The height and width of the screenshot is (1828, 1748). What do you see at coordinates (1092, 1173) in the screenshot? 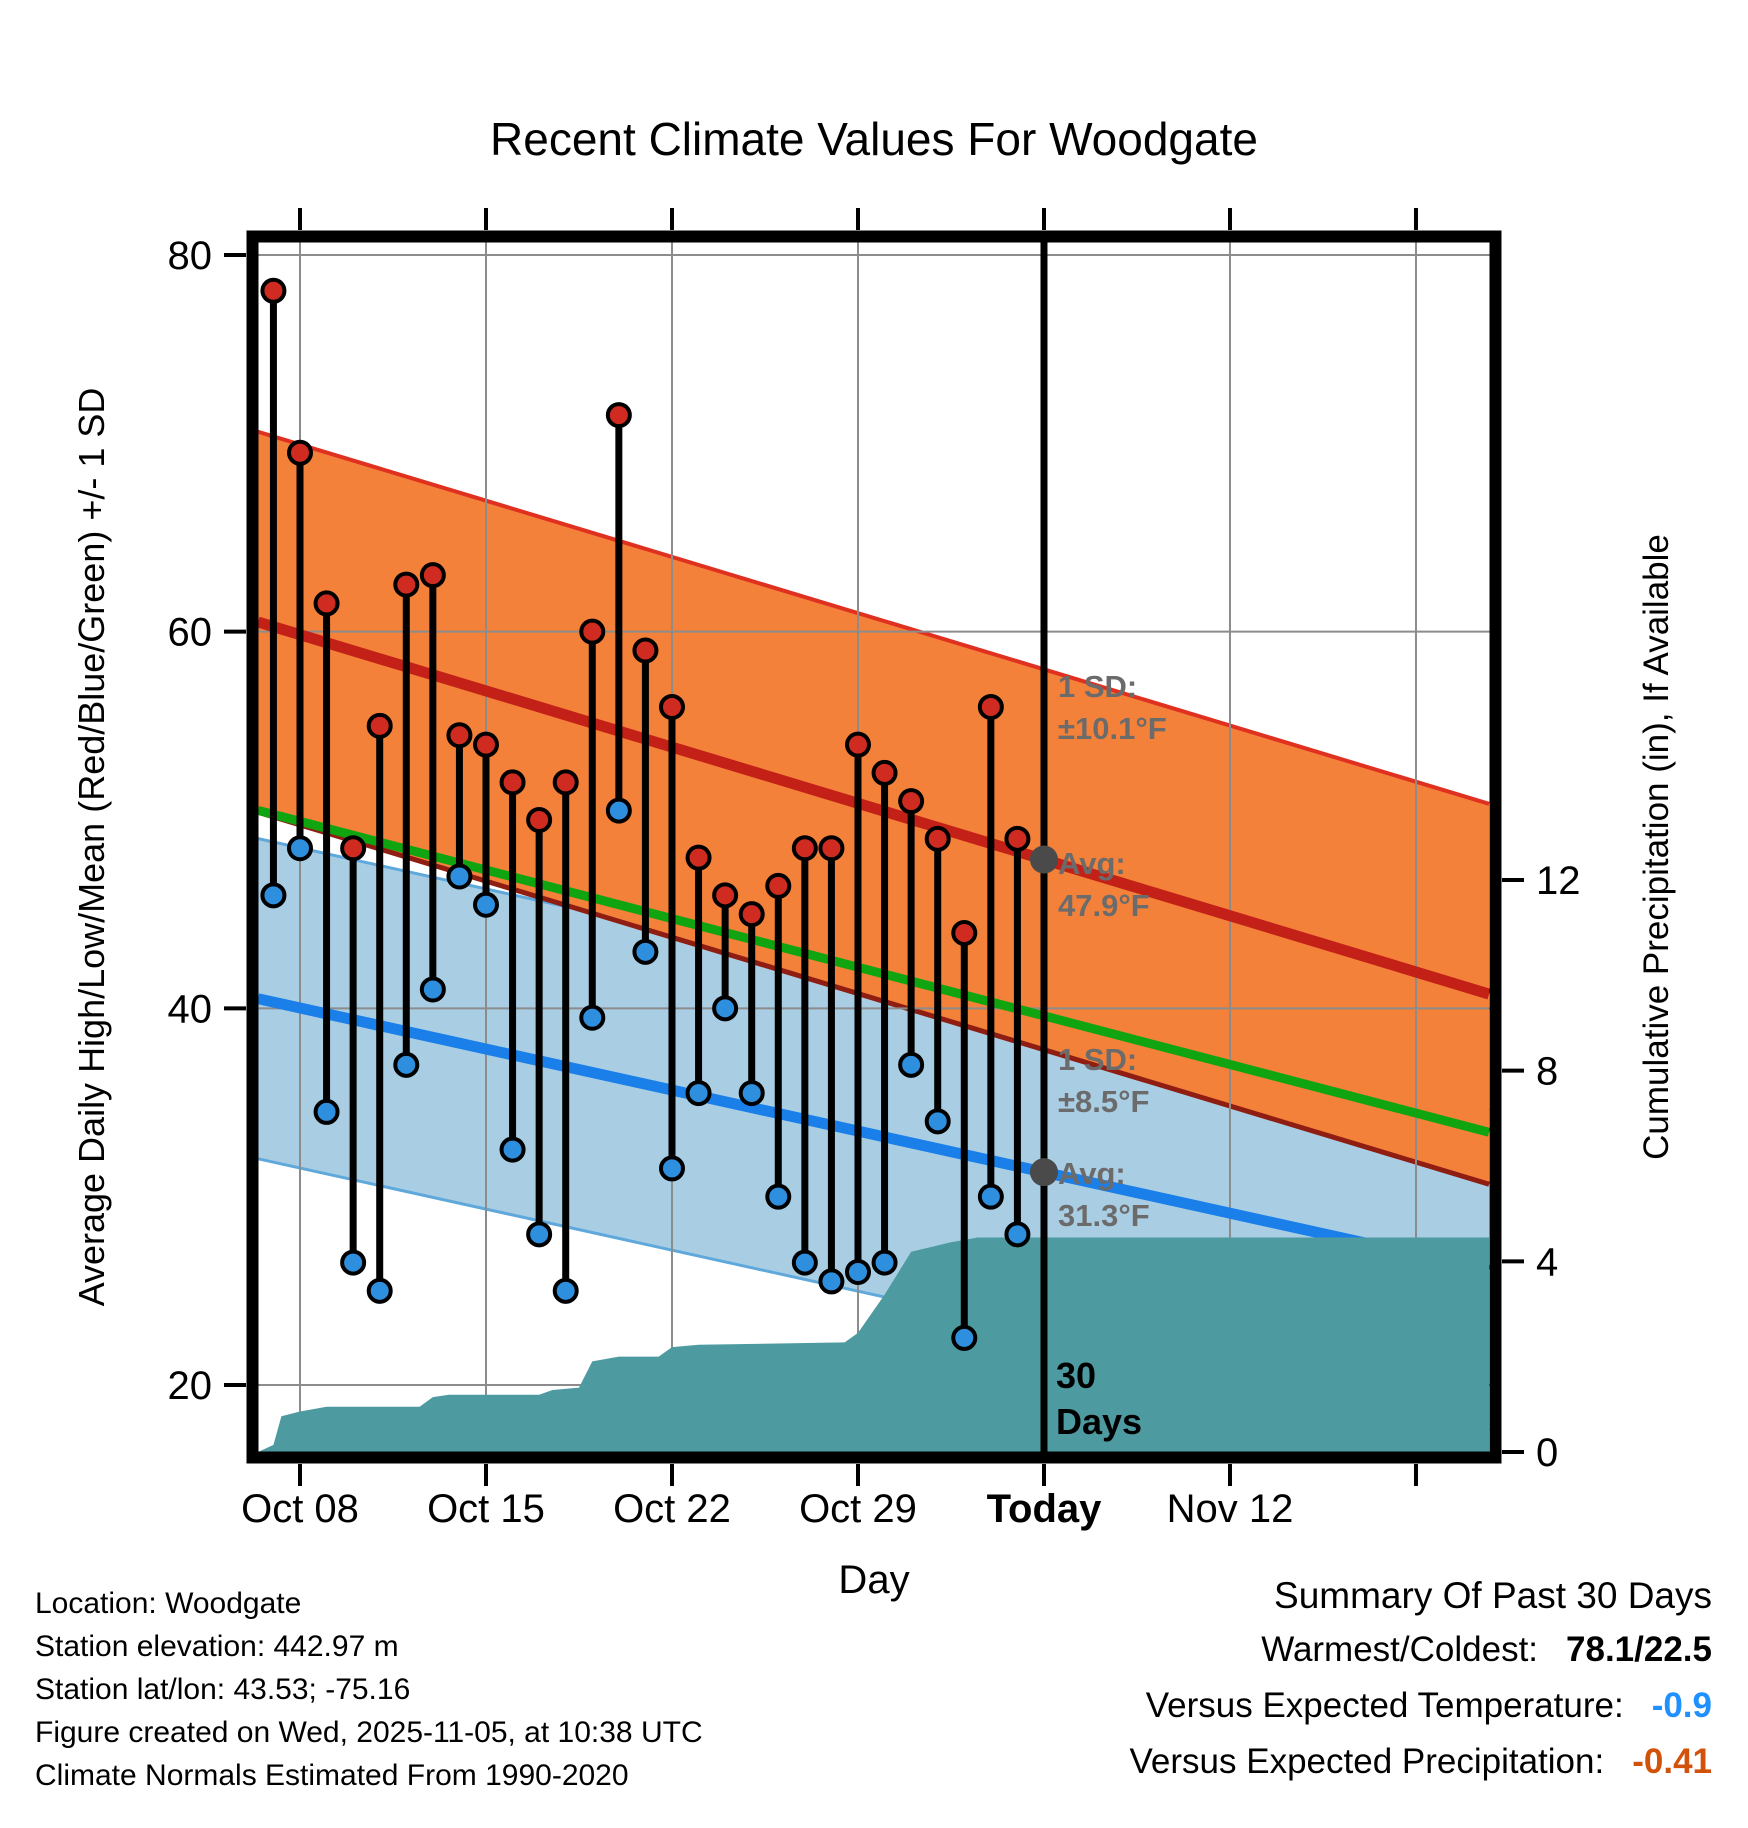
I see `annotation-low-avg: Avg:` at bounding box center [1092, 1173].